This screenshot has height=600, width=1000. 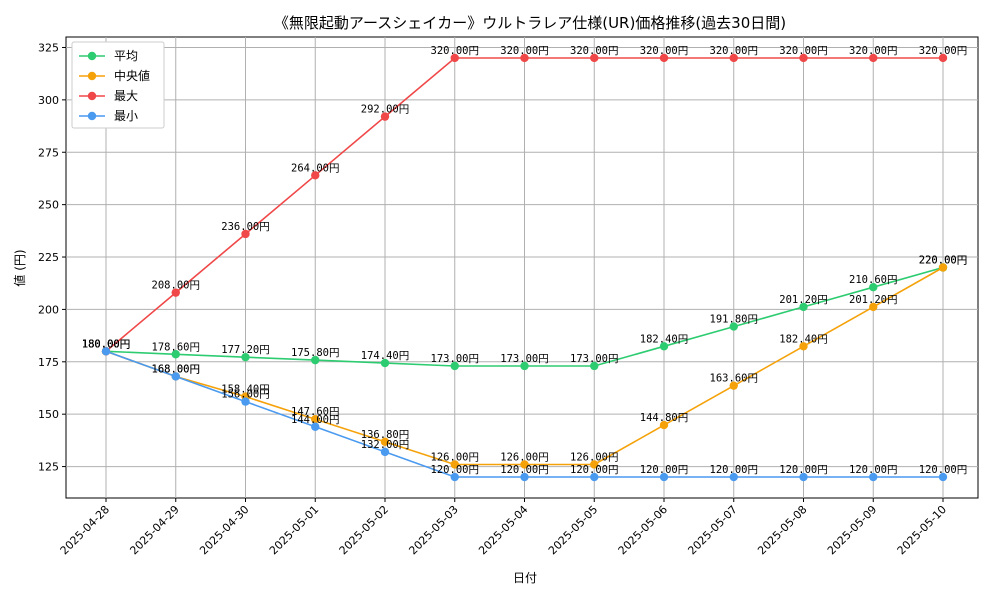 What do you see at coordinates (118, 85) in the screenshot?
I see `legend-box` at bounding box center [118, 85].